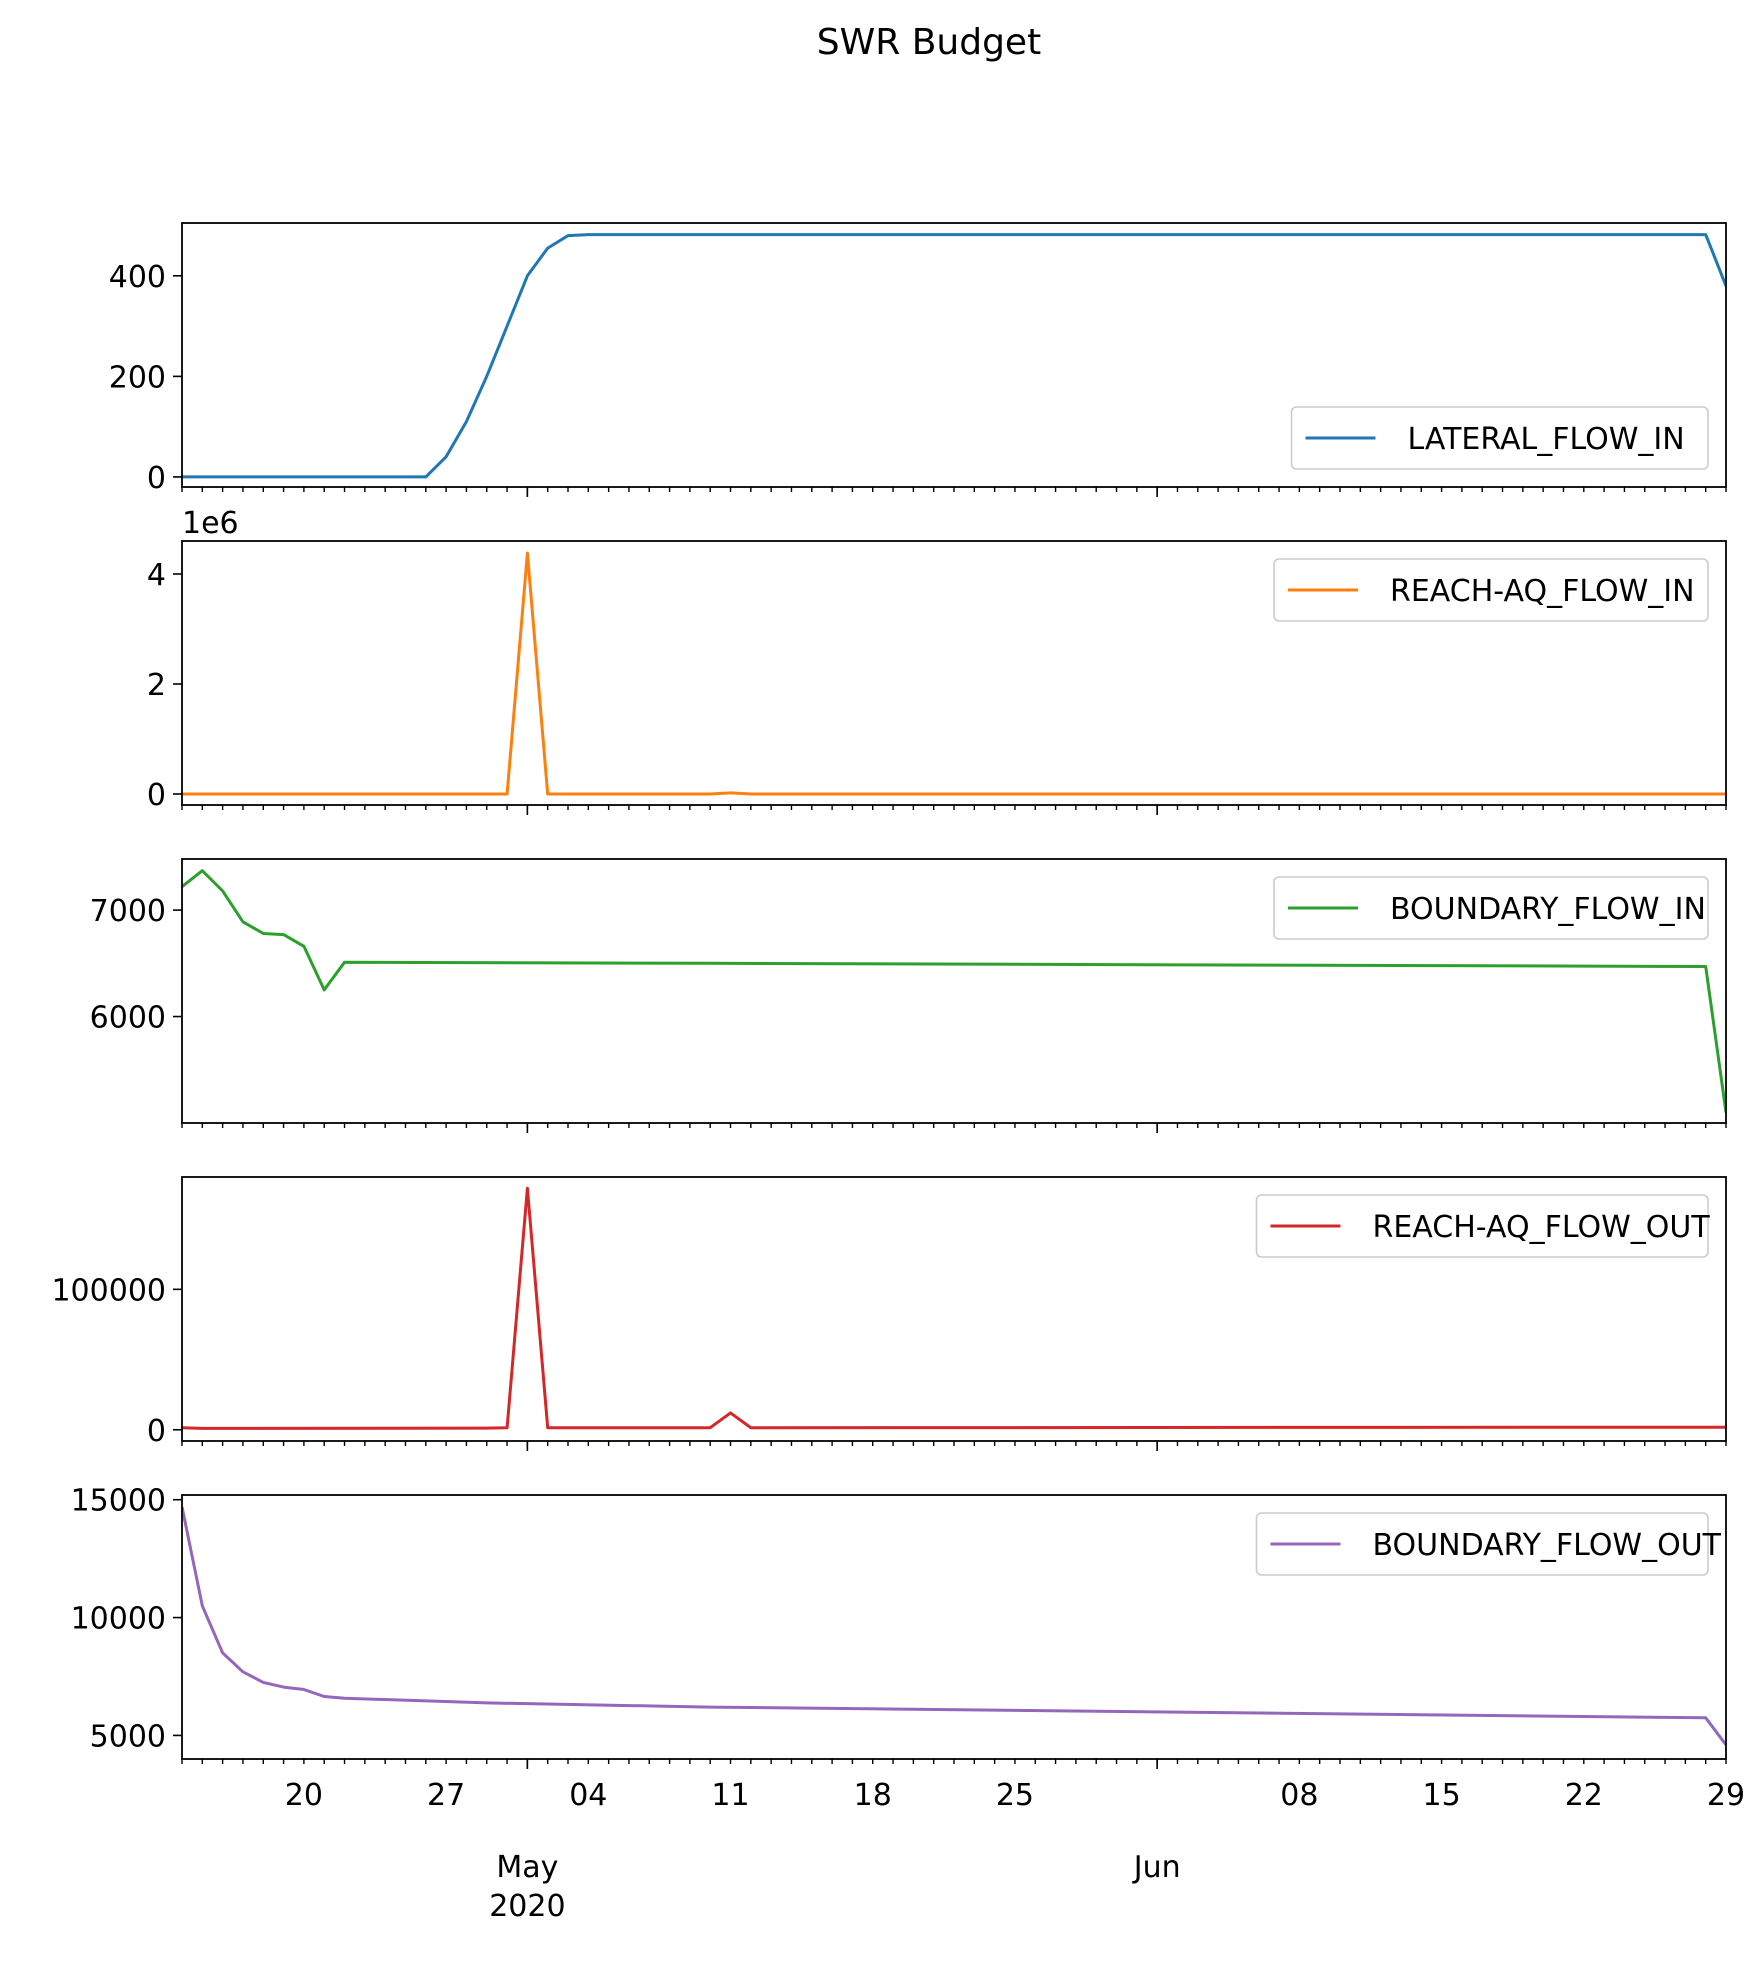  Describe the element at coordinates (446, 1795) in the screenshot. I see `x-tick-label: 27` at that location.